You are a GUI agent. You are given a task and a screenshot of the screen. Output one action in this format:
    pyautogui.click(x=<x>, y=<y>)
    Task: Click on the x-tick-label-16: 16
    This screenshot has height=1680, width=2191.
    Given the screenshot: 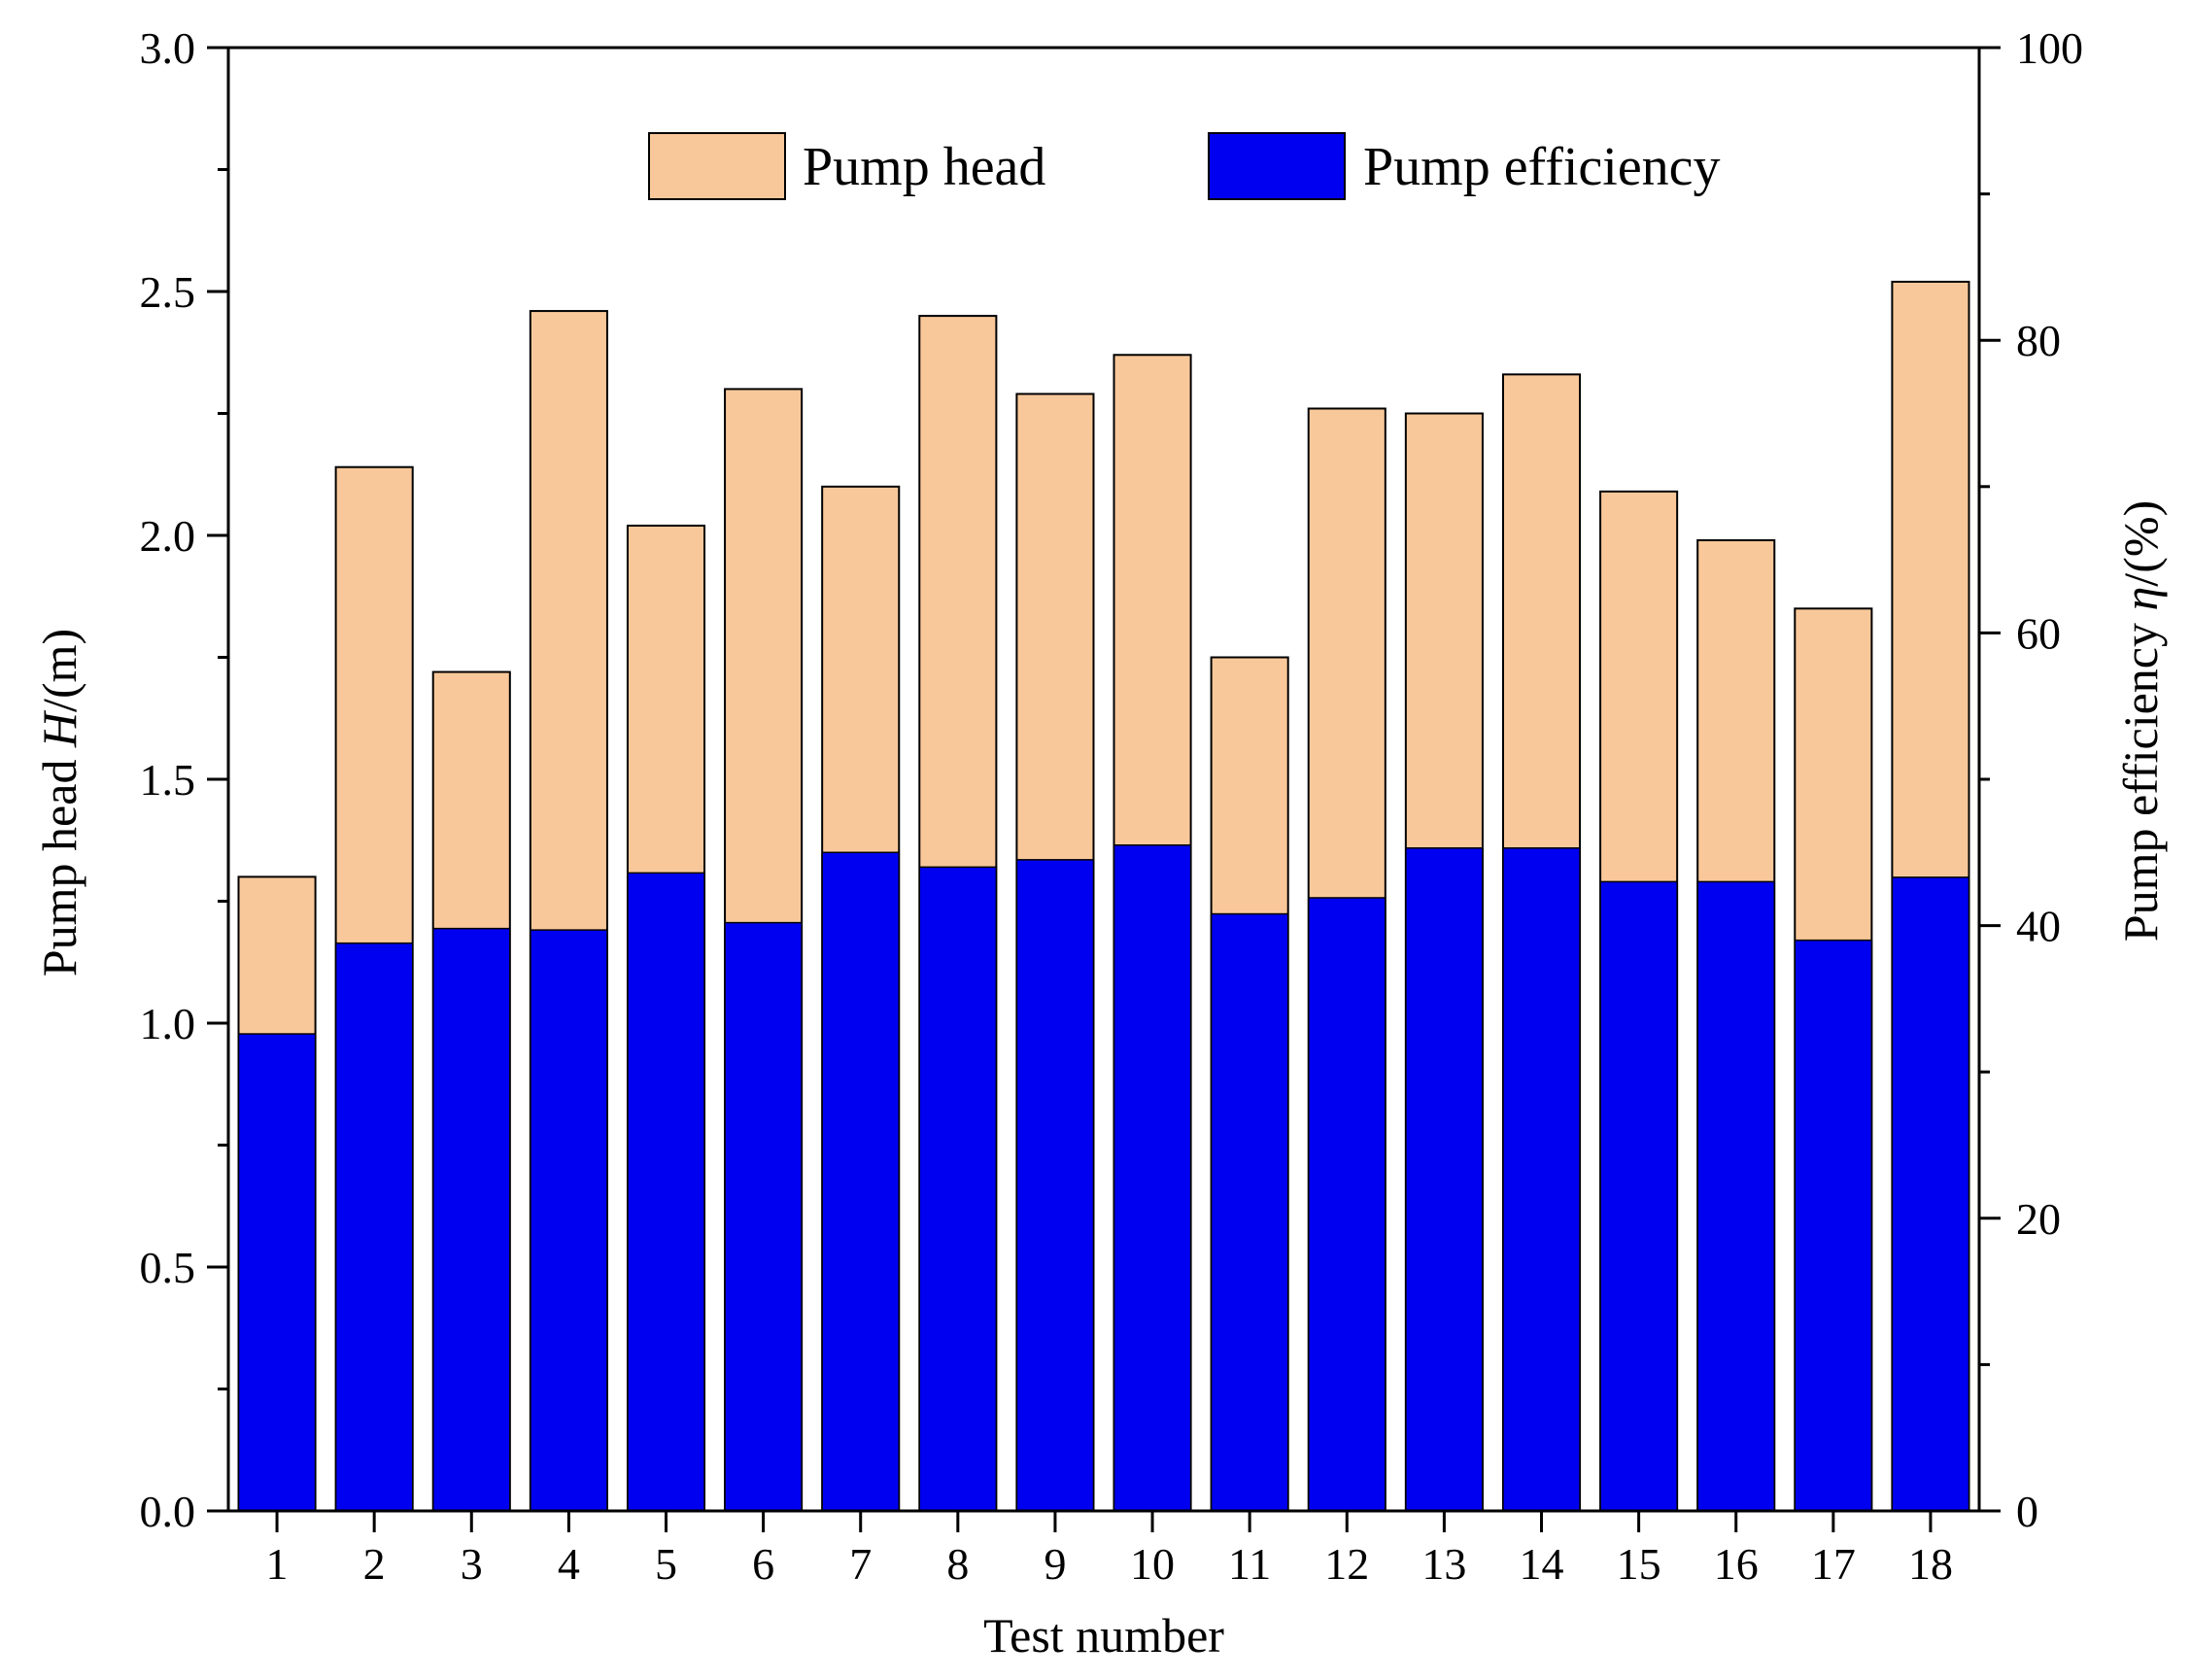 What is the action you would take?
    pyautogui.click(x=1736, y=1564)
    